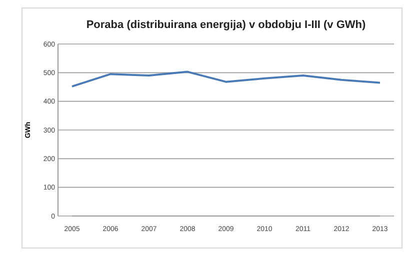 The height and width of the screenshot is (268, 416). What do you see at coordinates (226, 79) in the screenshot?
I see `line-series` at bounding box center [226, 79].